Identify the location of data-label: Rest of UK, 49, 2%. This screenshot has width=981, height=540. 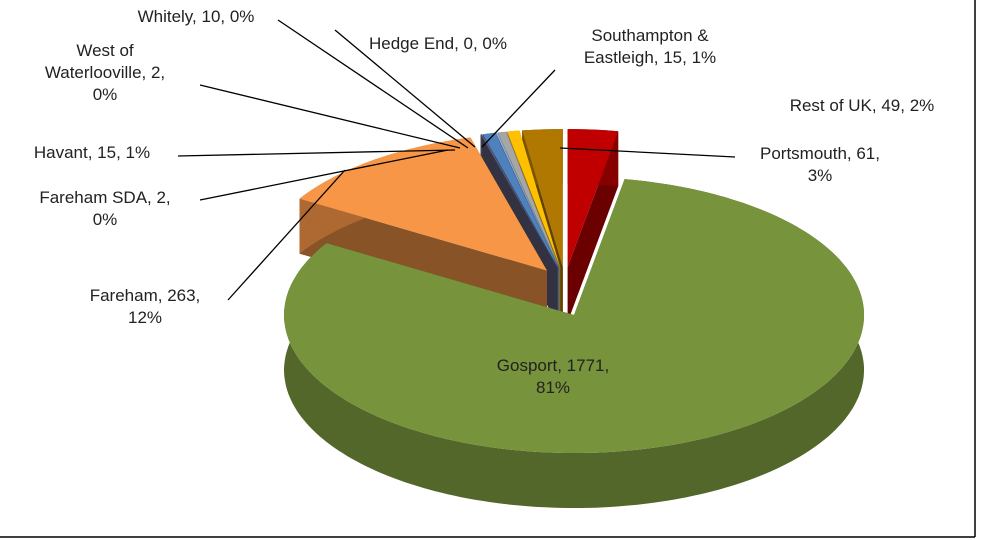
(862, 105).